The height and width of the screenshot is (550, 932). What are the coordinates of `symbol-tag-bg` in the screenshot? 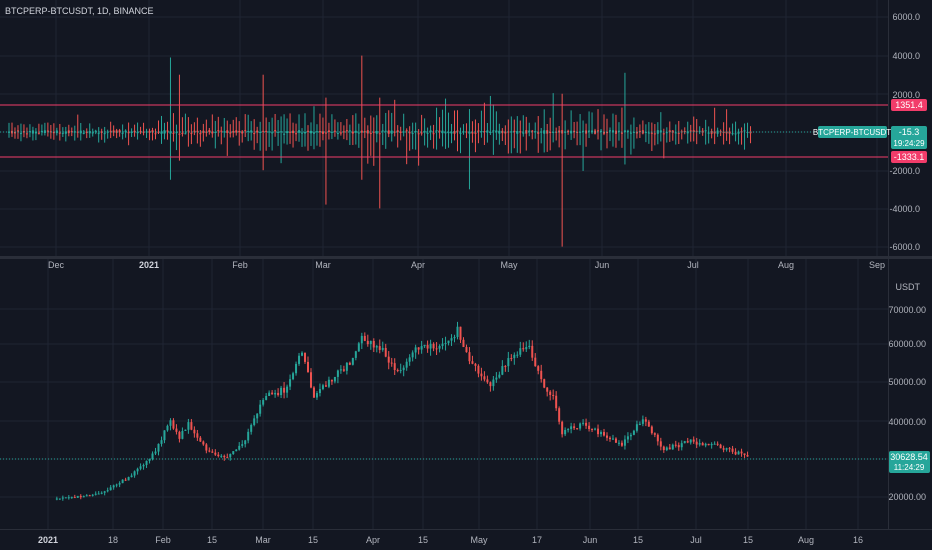 It's located at (852, 132).